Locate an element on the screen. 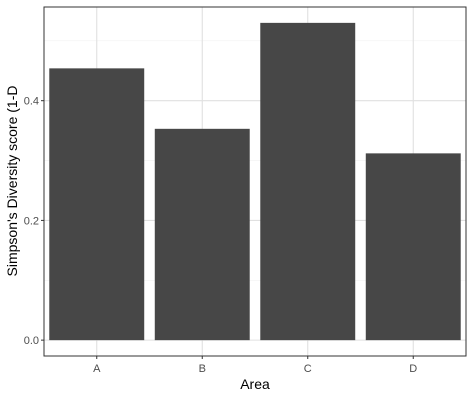 This screenshot has height=400, width=474. x-axis-title: Area is located at coordinates (255, 384).